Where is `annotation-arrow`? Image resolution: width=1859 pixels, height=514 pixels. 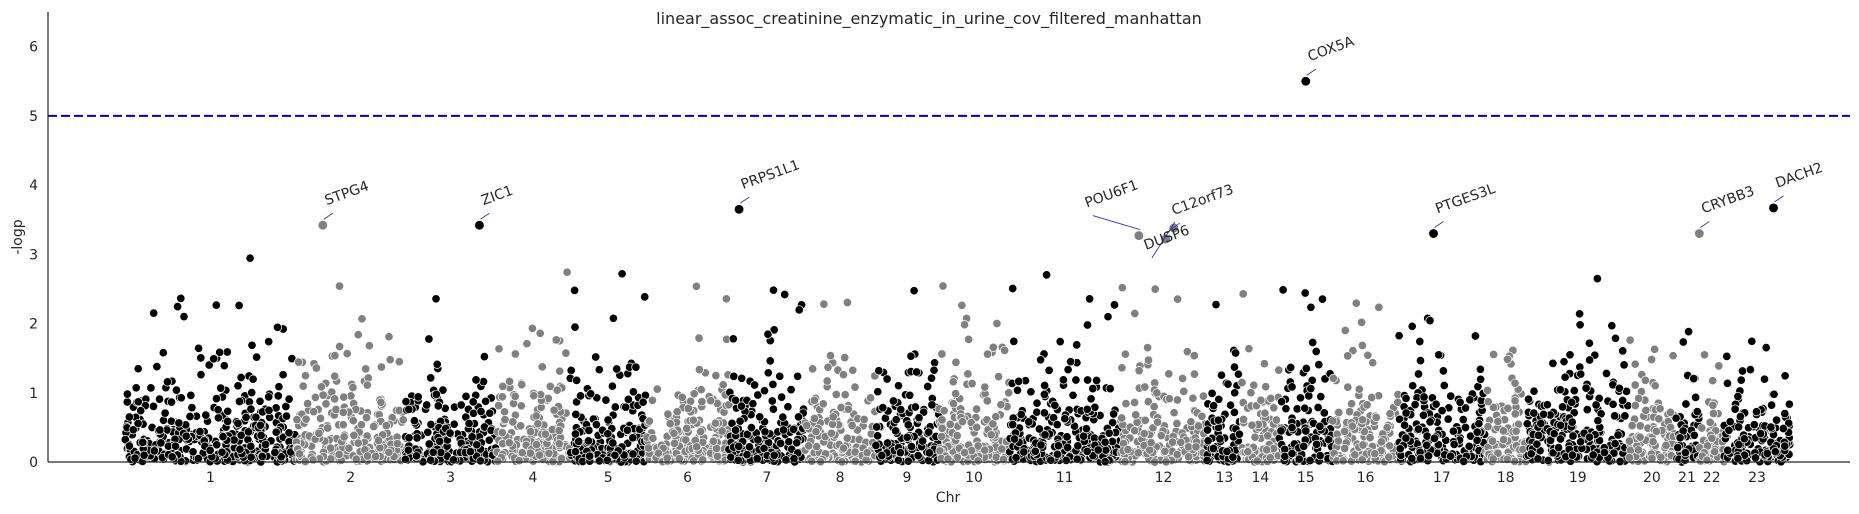 annotation-arrow is located at coordinates (1439, 224).